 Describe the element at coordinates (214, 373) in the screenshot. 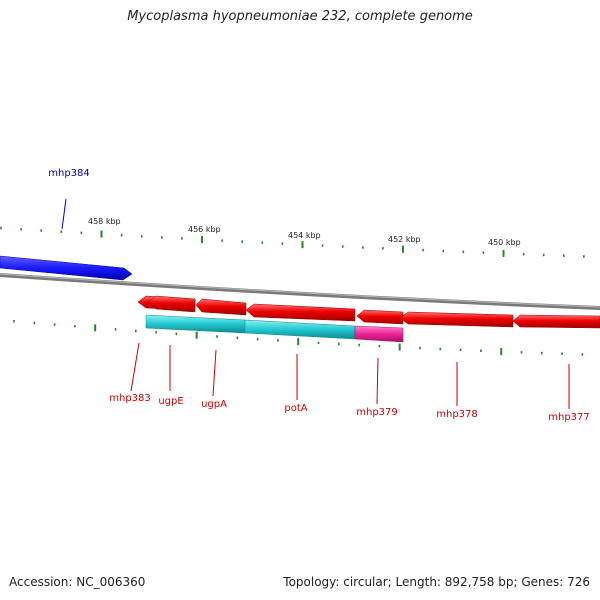

I see `leader-ugpA` at that location.